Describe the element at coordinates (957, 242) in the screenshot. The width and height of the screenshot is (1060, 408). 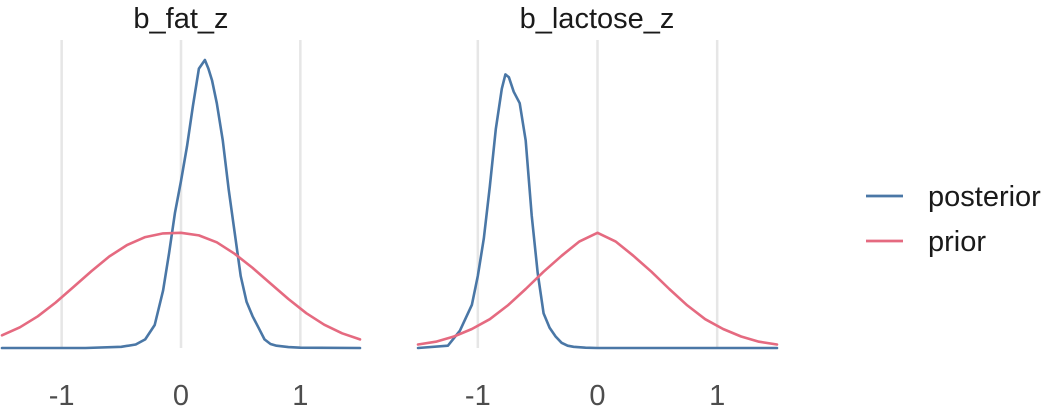
I see `legend-label-prior: prior` at that location.